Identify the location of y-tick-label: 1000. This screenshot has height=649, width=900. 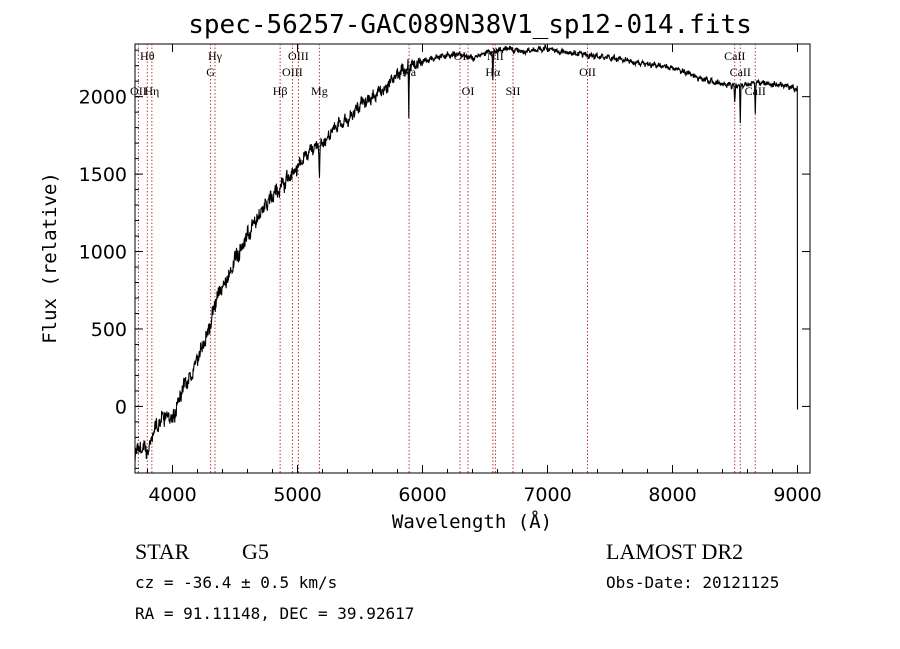
(103, 253).